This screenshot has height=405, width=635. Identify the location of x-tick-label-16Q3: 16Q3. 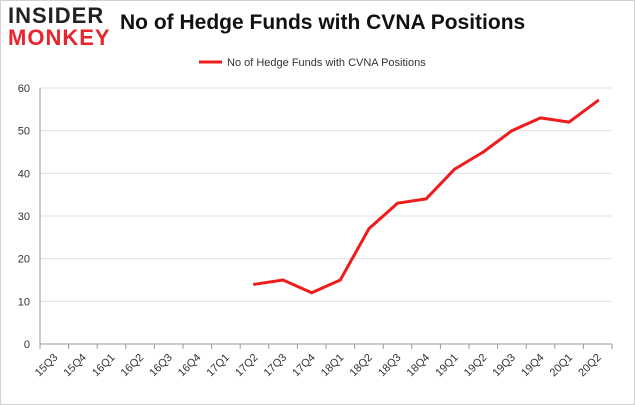
(161, 366).